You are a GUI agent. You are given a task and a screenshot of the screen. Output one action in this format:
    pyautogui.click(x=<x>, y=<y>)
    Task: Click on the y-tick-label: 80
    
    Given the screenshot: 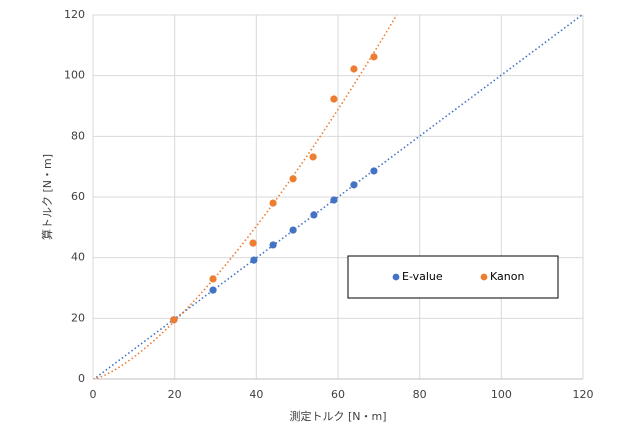 What is the action you would take?
    pyautogui.click(x=78, y=135)
    